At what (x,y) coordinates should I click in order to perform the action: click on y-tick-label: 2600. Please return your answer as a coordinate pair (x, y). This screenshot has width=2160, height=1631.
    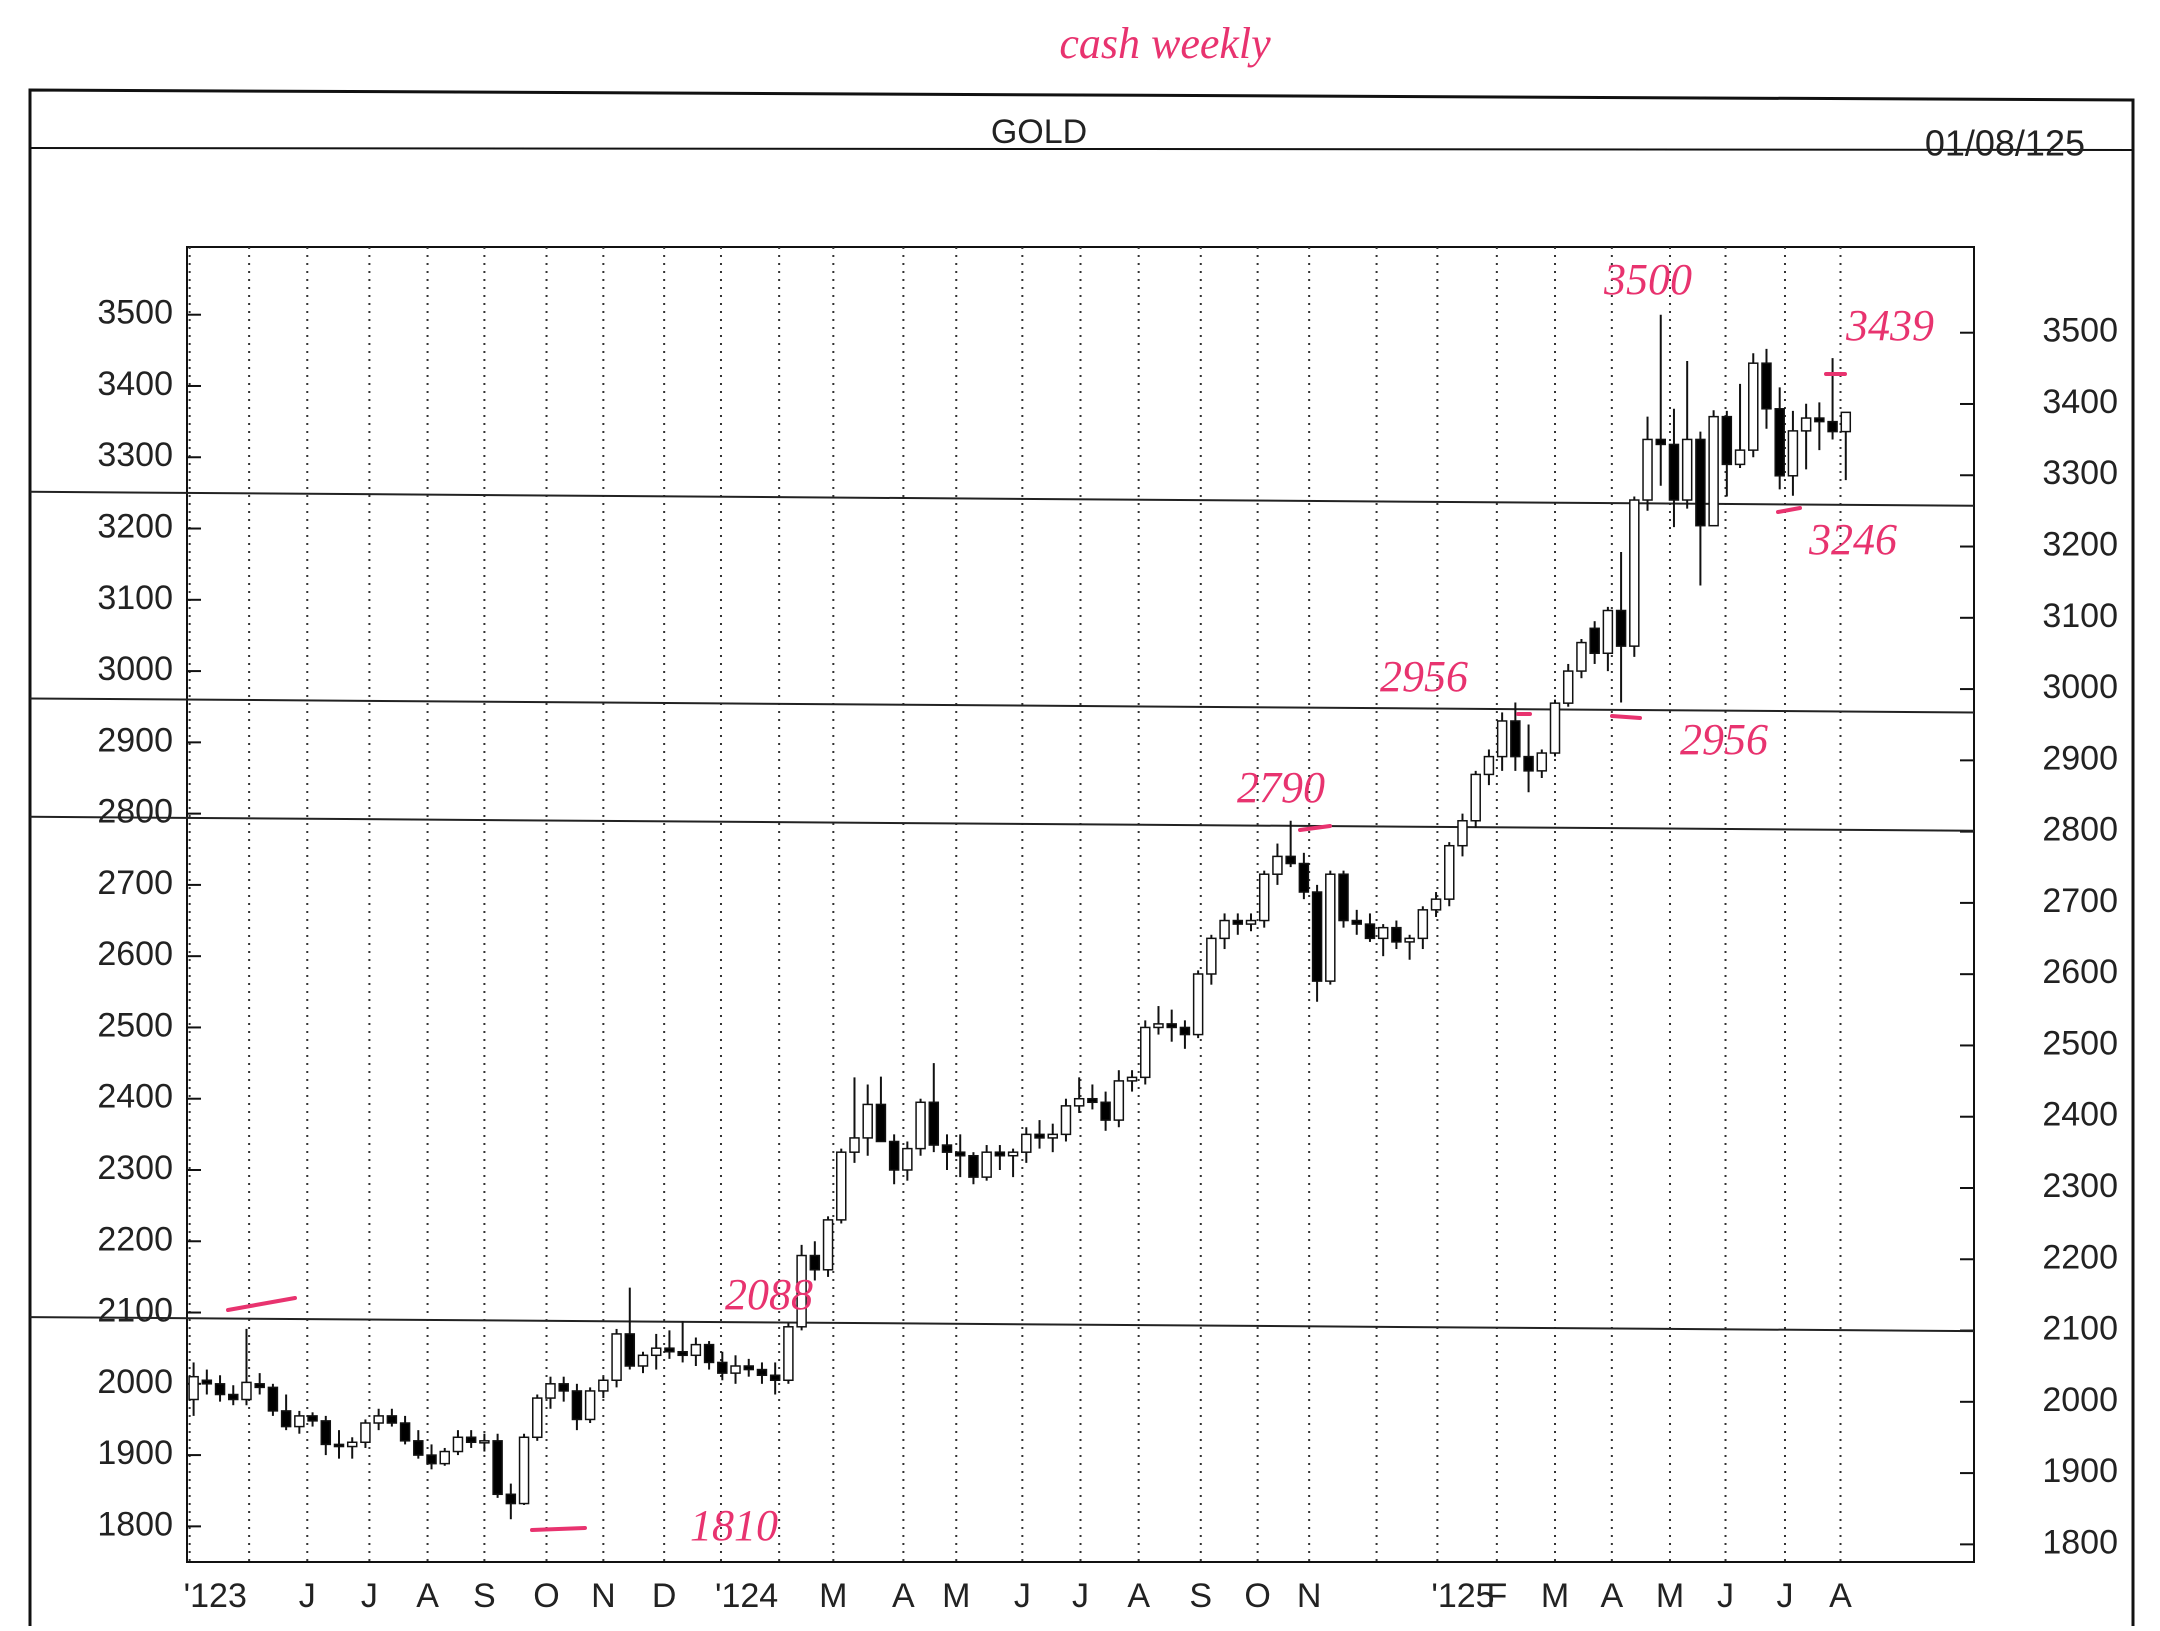
    Looking at the image, I should click on (2080, 972).